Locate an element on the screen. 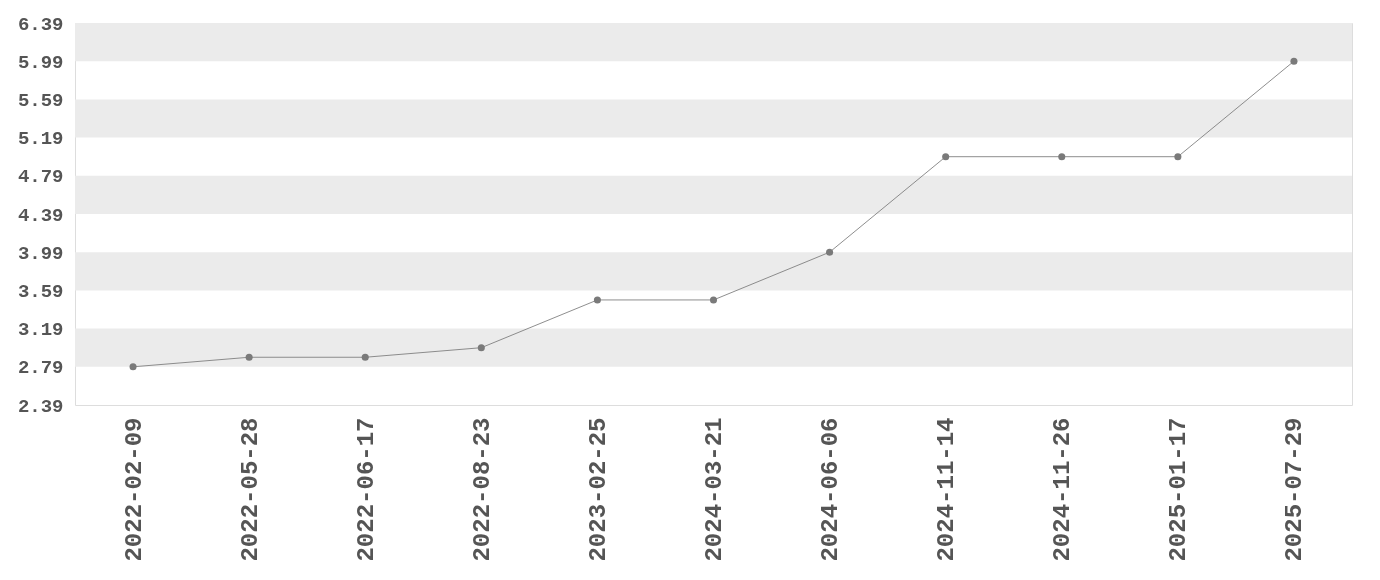  y-tick-label: 4.39 is located at coordinates (40, 215).